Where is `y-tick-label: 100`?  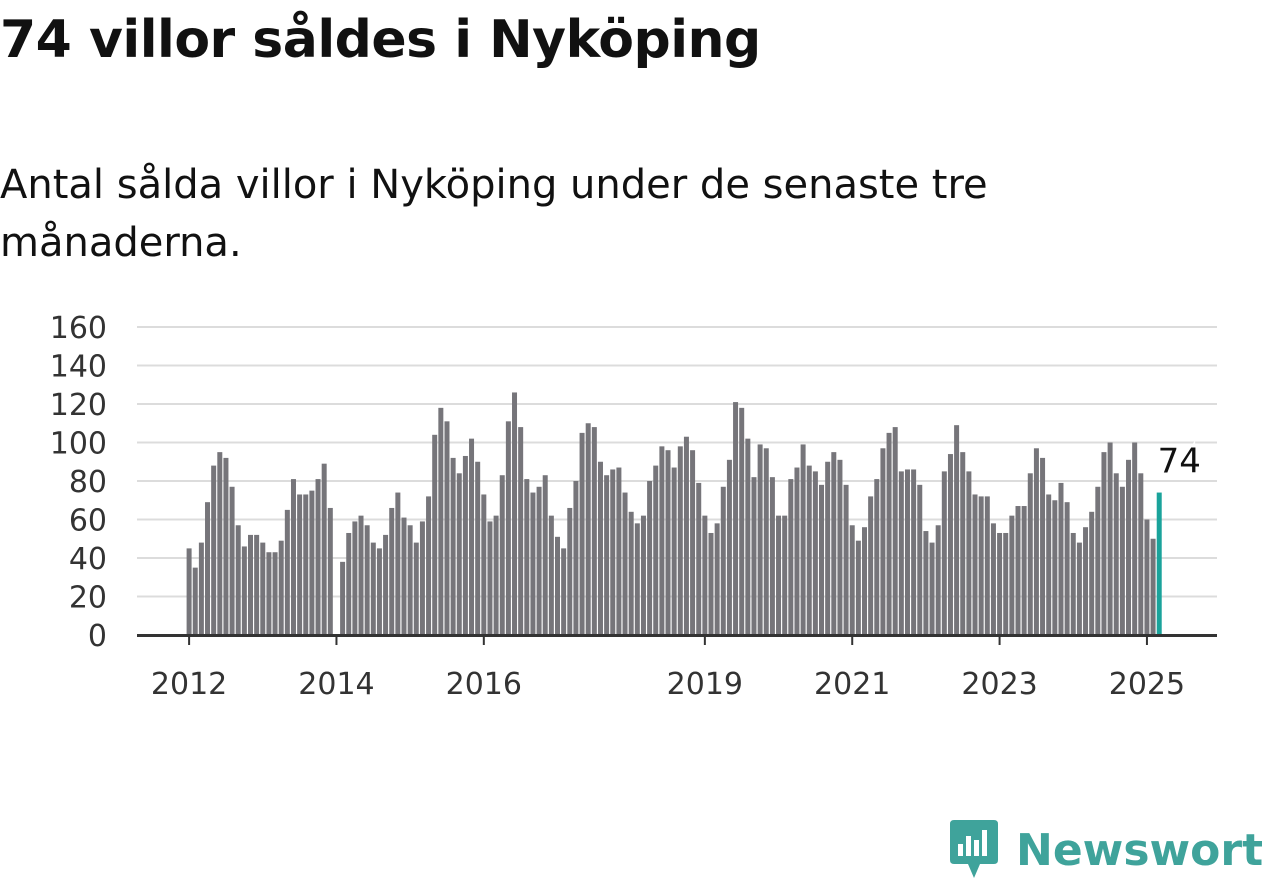
y-tick-label: 100 is located at coordinates (78, 444).